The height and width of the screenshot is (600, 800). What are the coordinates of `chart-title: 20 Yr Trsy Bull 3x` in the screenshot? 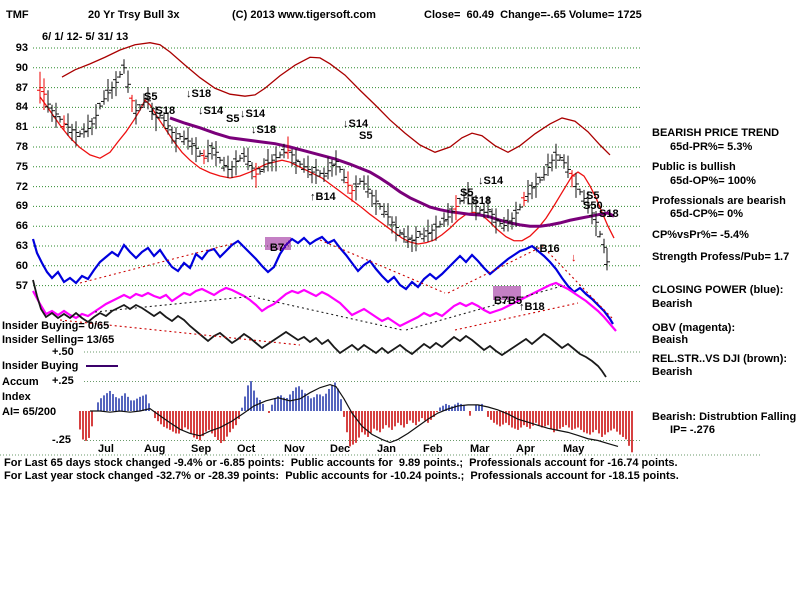 It's located at (134, 15).